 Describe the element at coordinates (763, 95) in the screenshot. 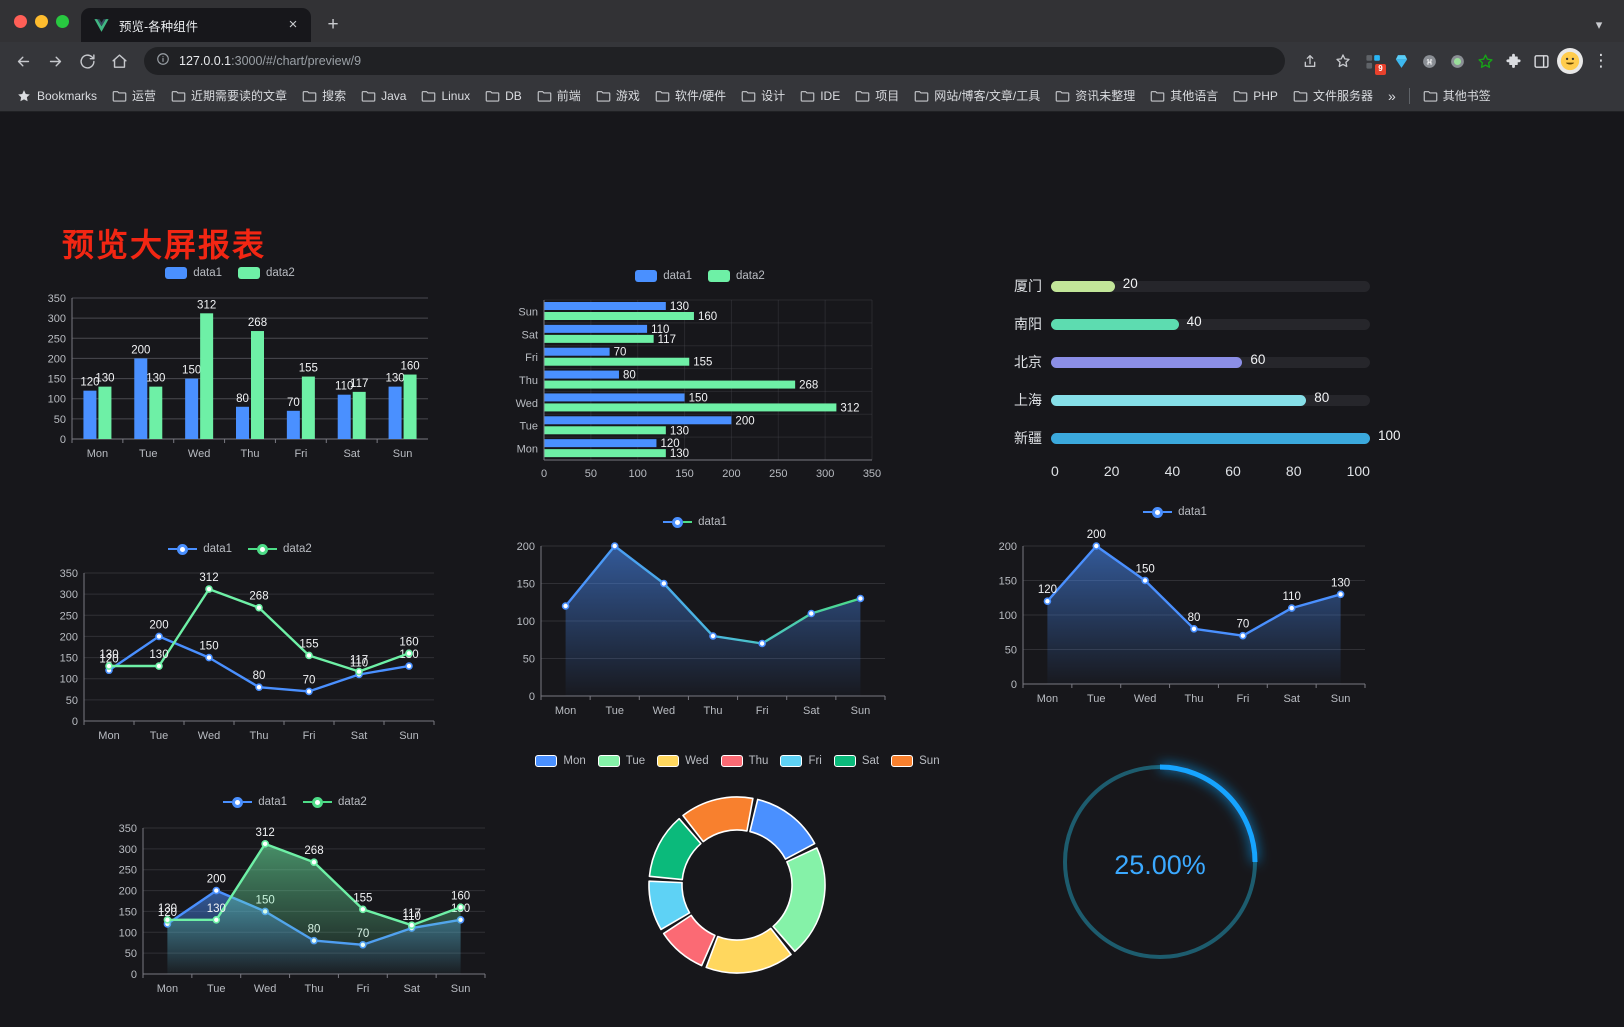

I see `bookmark-item: 设计` at that location.